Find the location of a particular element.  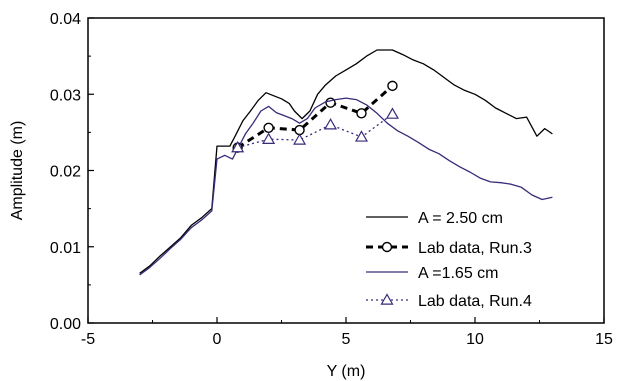

legend-item: A =1.65 cm is located at coordinates (432, 273).